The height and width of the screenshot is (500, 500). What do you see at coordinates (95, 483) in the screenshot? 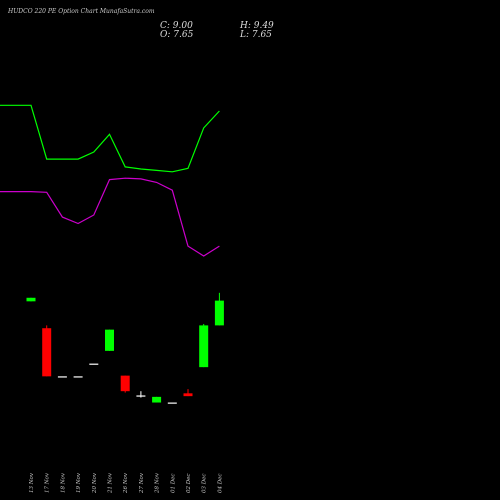
I see `x-tick-label: 20 Nov` at bounding box center [95, 483].